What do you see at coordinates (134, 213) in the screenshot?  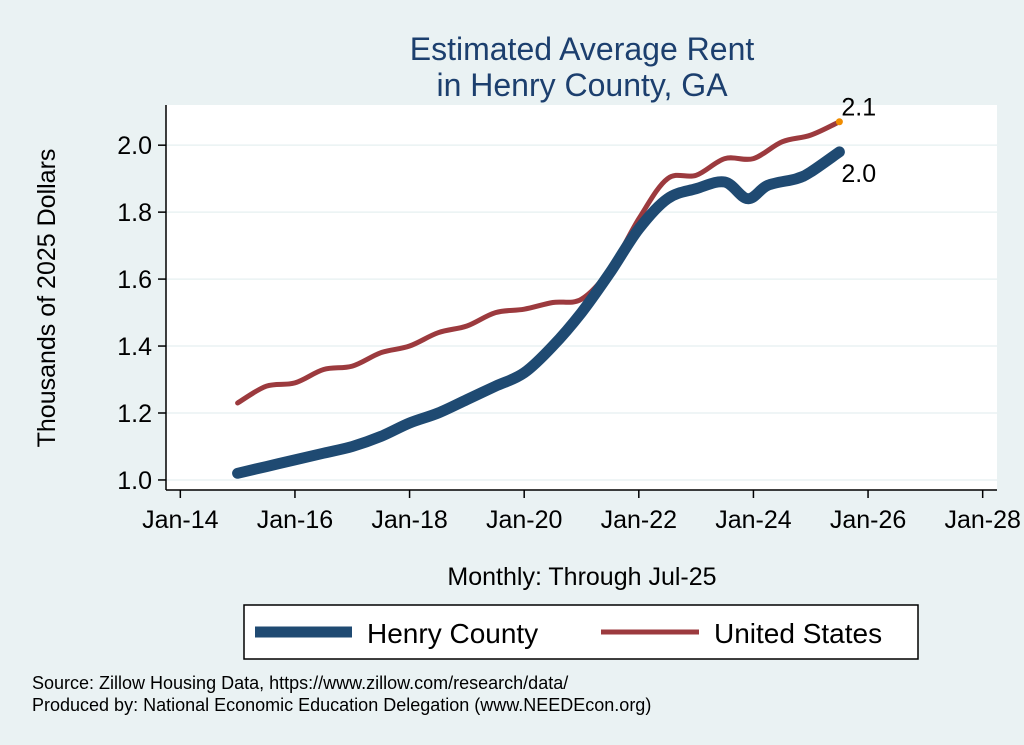 I see `y-tick-label: 1.8` at bounding box center [134, 213].